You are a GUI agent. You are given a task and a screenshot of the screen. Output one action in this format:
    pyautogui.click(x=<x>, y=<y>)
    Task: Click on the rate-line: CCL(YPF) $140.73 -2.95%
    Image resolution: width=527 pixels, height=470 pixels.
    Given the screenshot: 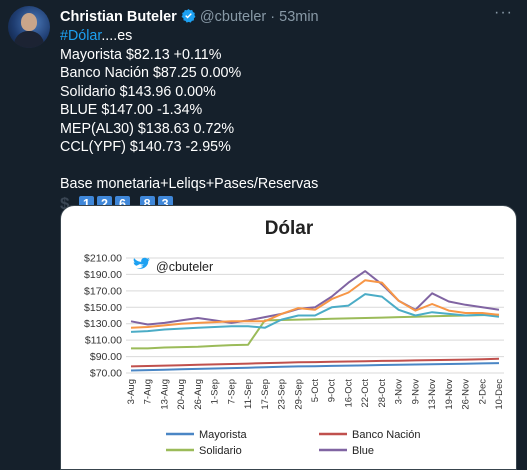 What is the action you would take?
    pyautogui.click(x=145, y=147)
    